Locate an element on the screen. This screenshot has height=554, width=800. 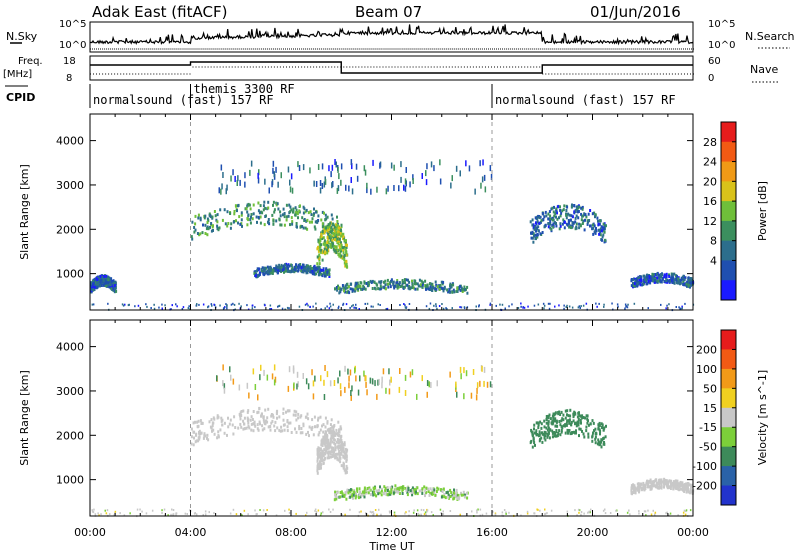
colorbar-tick-label: 12 is located at coordinates (710, 221).